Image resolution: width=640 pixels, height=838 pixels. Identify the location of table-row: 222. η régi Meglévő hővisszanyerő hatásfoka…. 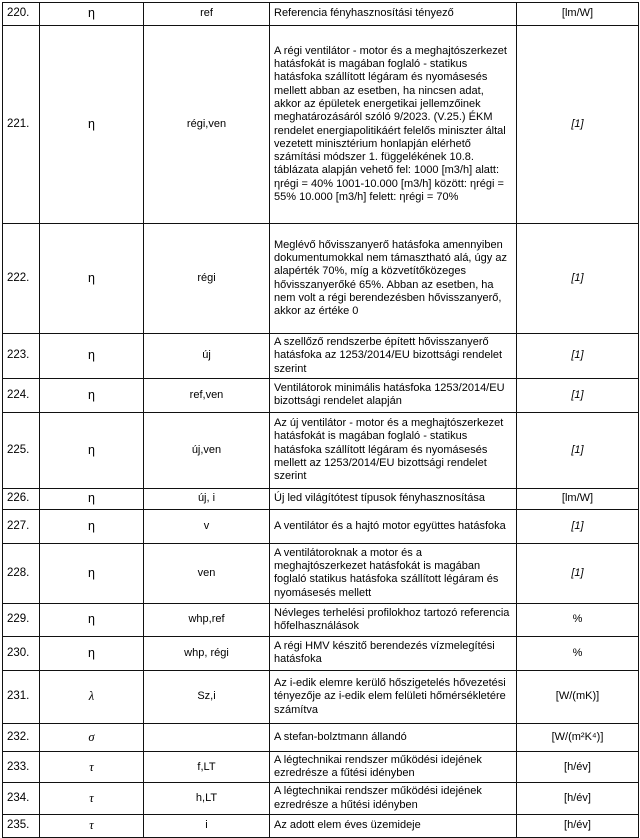
(320, 278).